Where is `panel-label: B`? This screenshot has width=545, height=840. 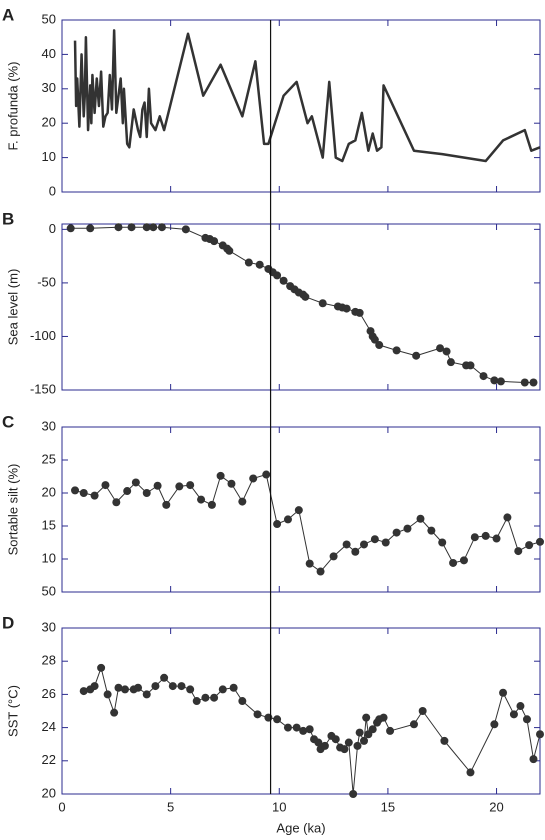
panel-label: B is located at coordinates (8, 218).